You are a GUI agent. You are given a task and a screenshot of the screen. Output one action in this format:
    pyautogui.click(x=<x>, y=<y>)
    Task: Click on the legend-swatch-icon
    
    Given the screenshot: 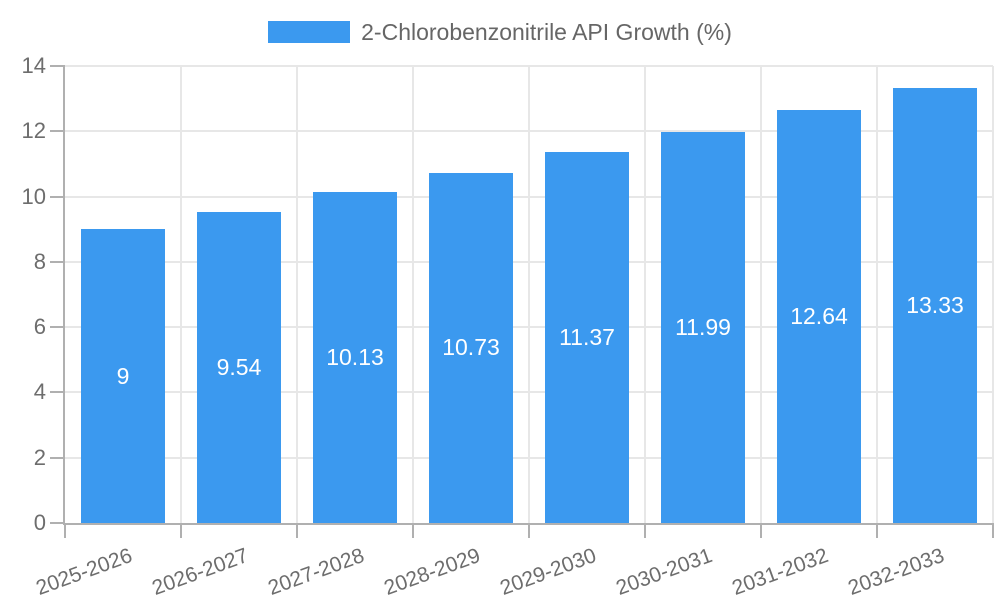 What is the action you would take?
    pyautogui.click(x=309, y=32)
    